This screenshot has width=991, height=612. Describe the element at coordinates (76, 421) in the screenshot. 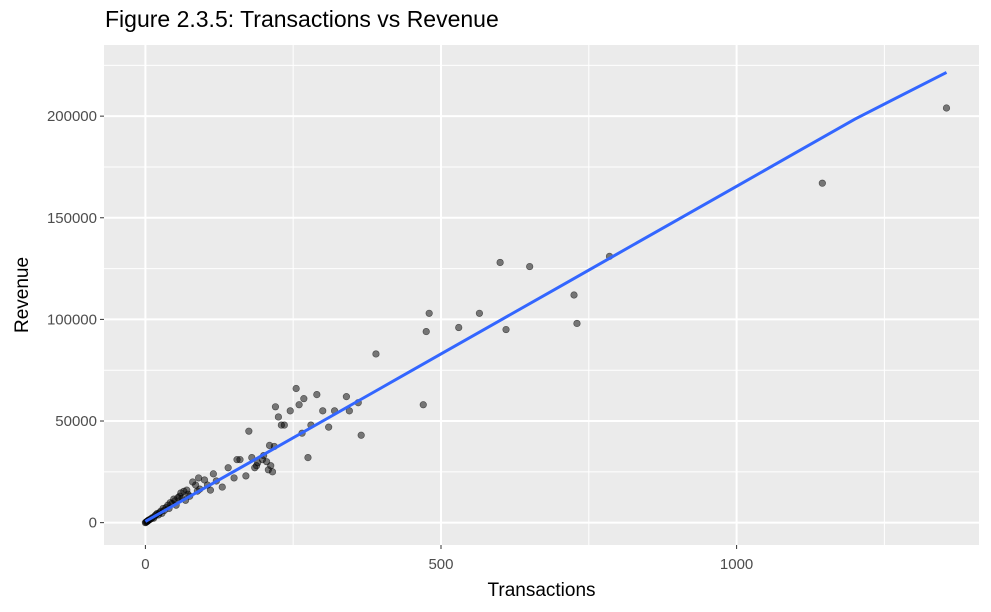

I see `y-tick-label: 50000` at that location.